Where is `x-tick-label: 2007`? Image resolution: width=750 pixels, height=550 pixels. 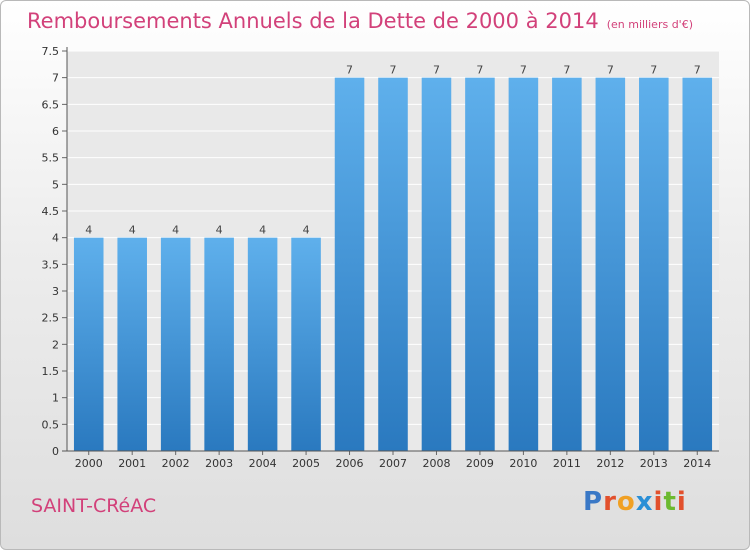
x-tick-label: 2007 is located at coordinates (393, 463).